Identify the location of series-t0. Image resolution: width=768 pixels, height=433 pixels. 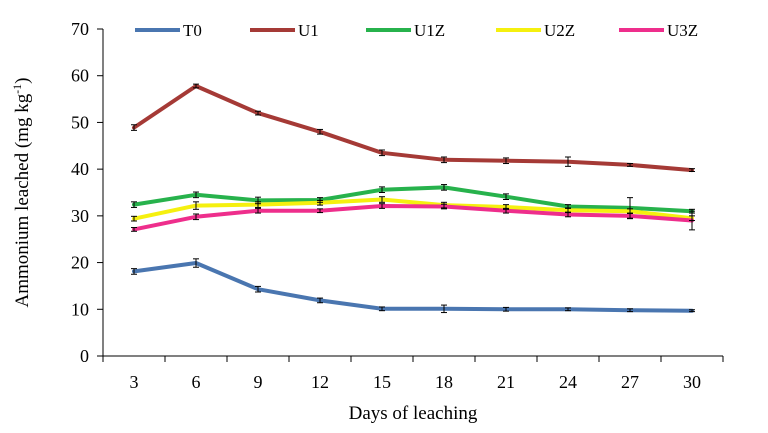
(413, 287).